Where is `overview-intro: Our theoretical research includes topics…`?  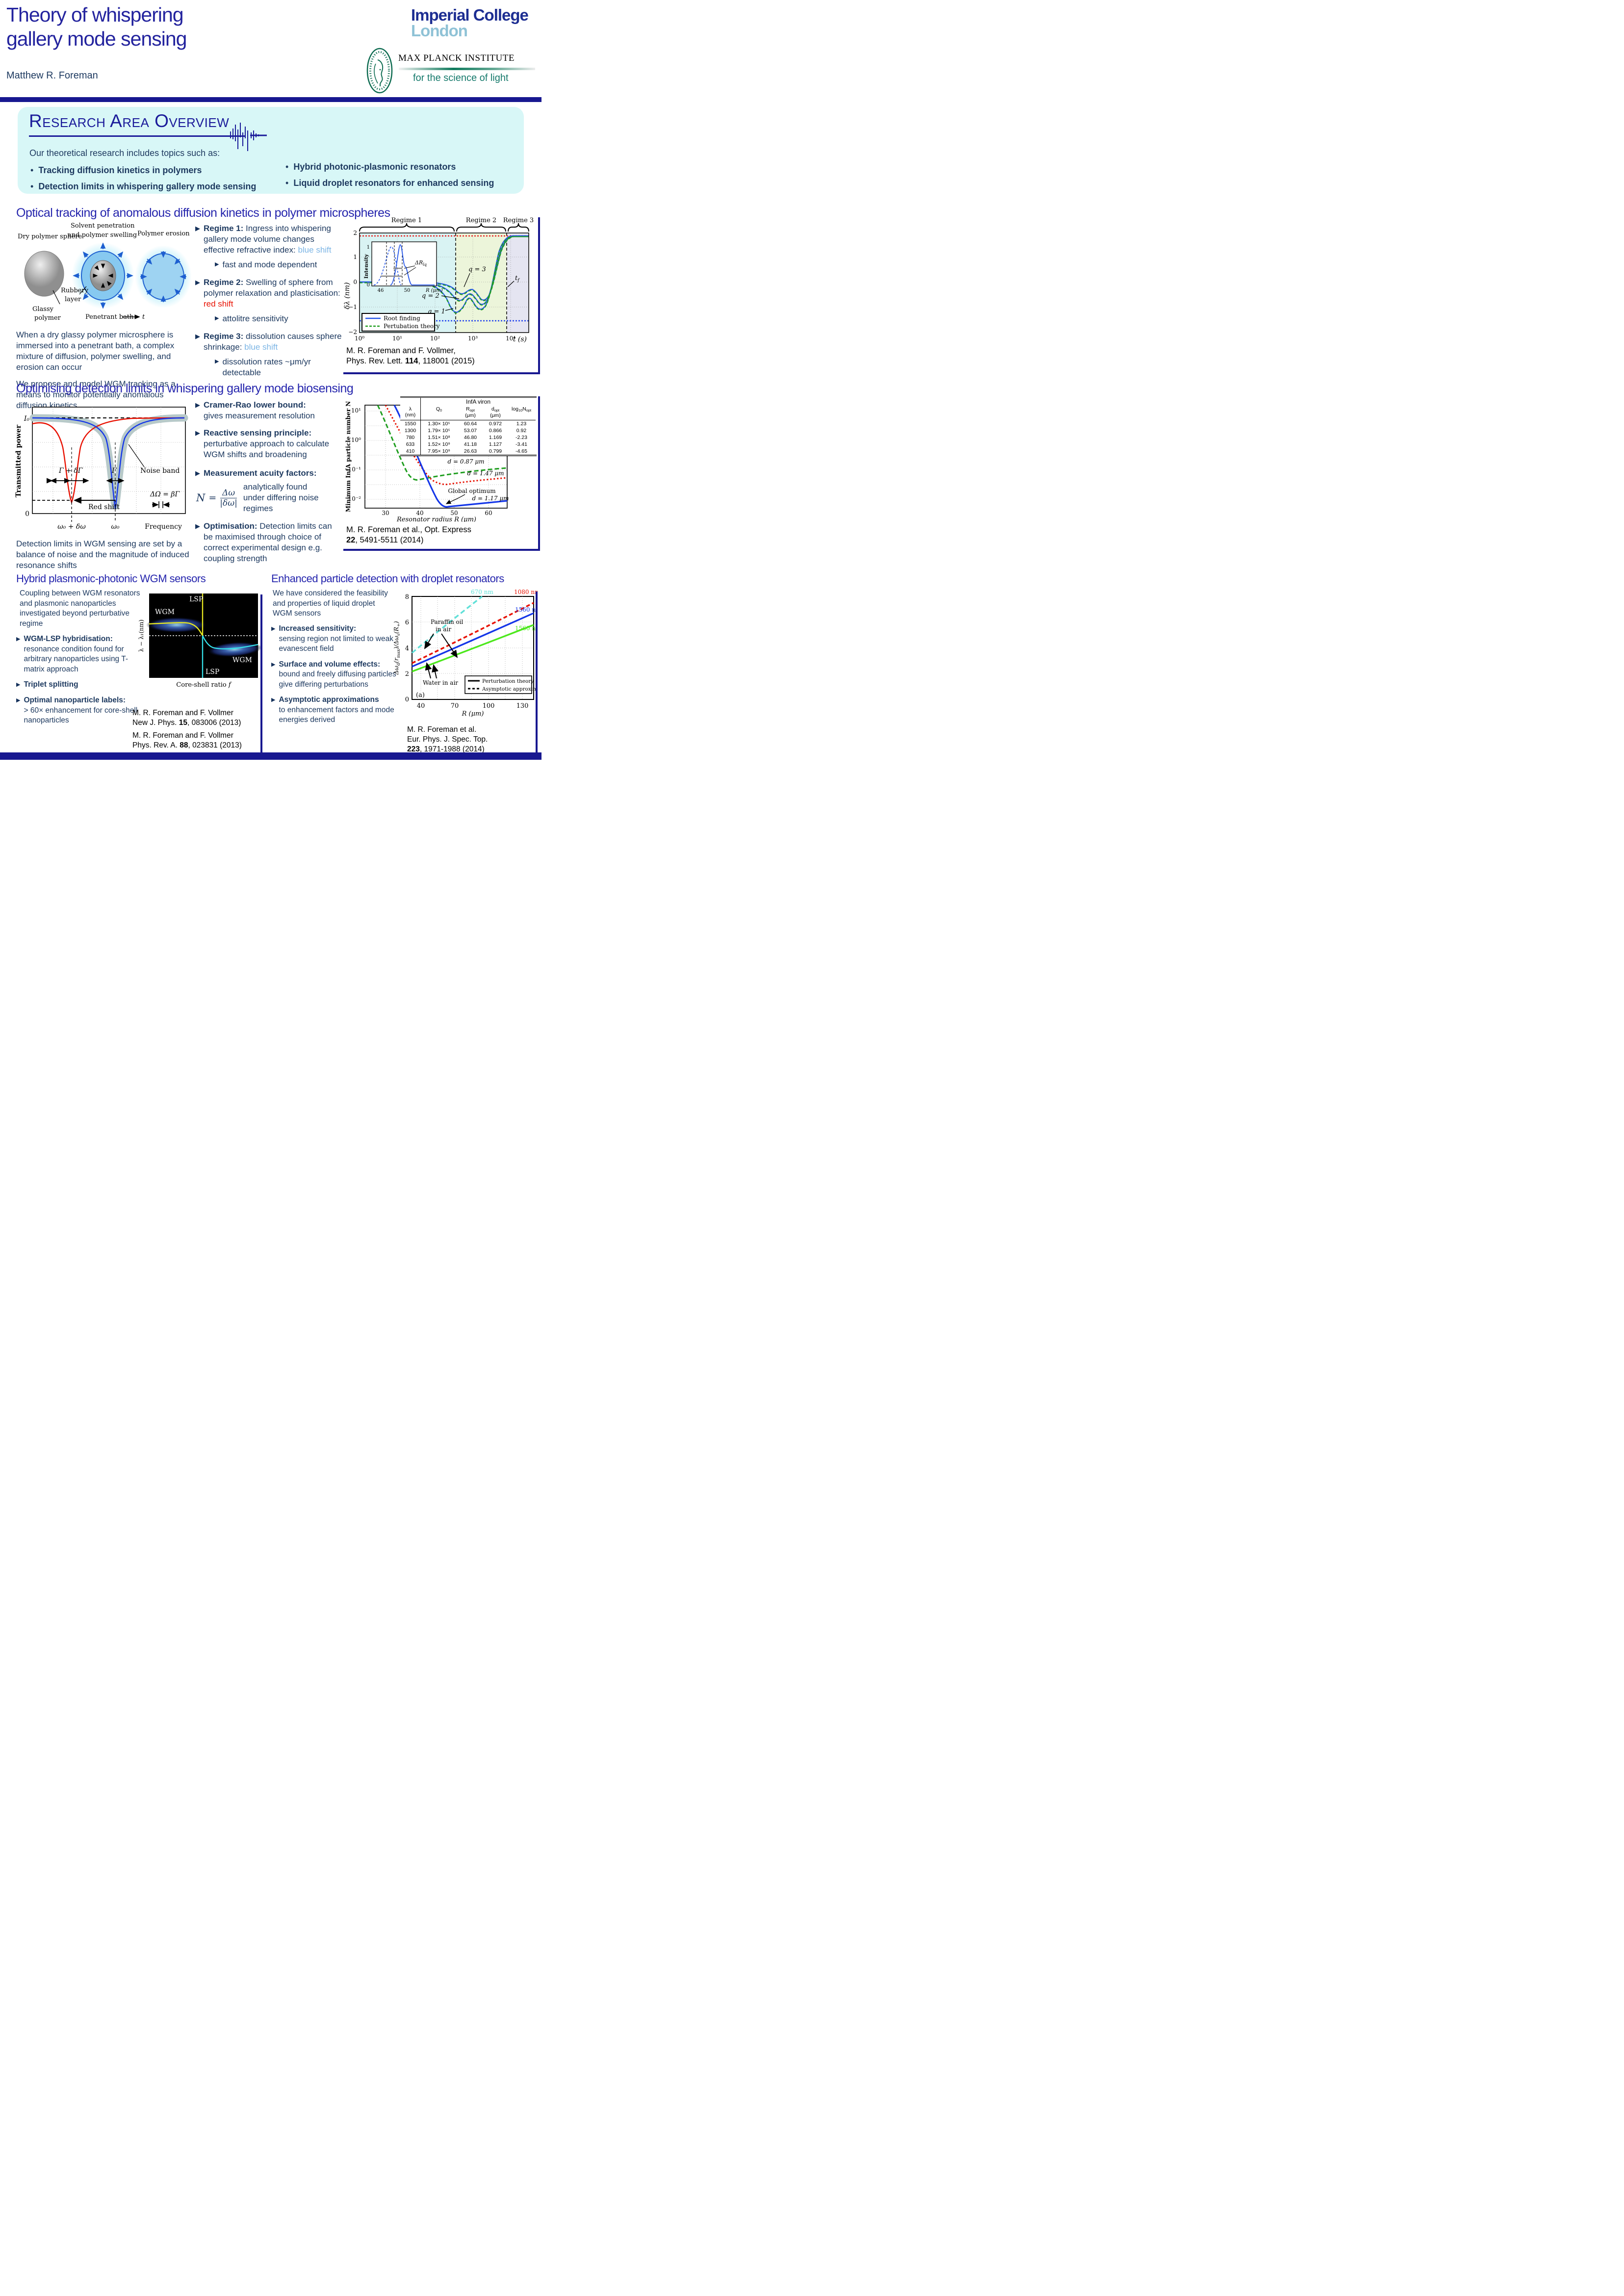 overview-intro: Our theoretical research includes topics… is located at coordinates (124, 153).